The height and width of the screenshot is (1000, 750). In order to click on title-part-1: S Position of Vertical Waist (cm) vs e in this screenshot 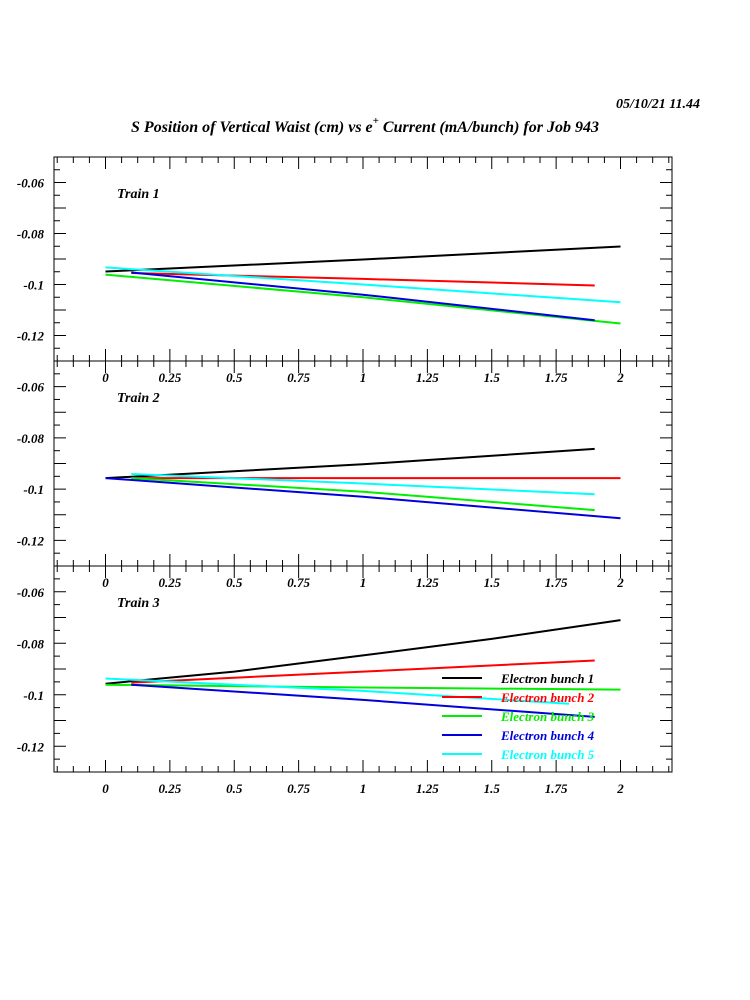, I will do `click(252, 127)`.